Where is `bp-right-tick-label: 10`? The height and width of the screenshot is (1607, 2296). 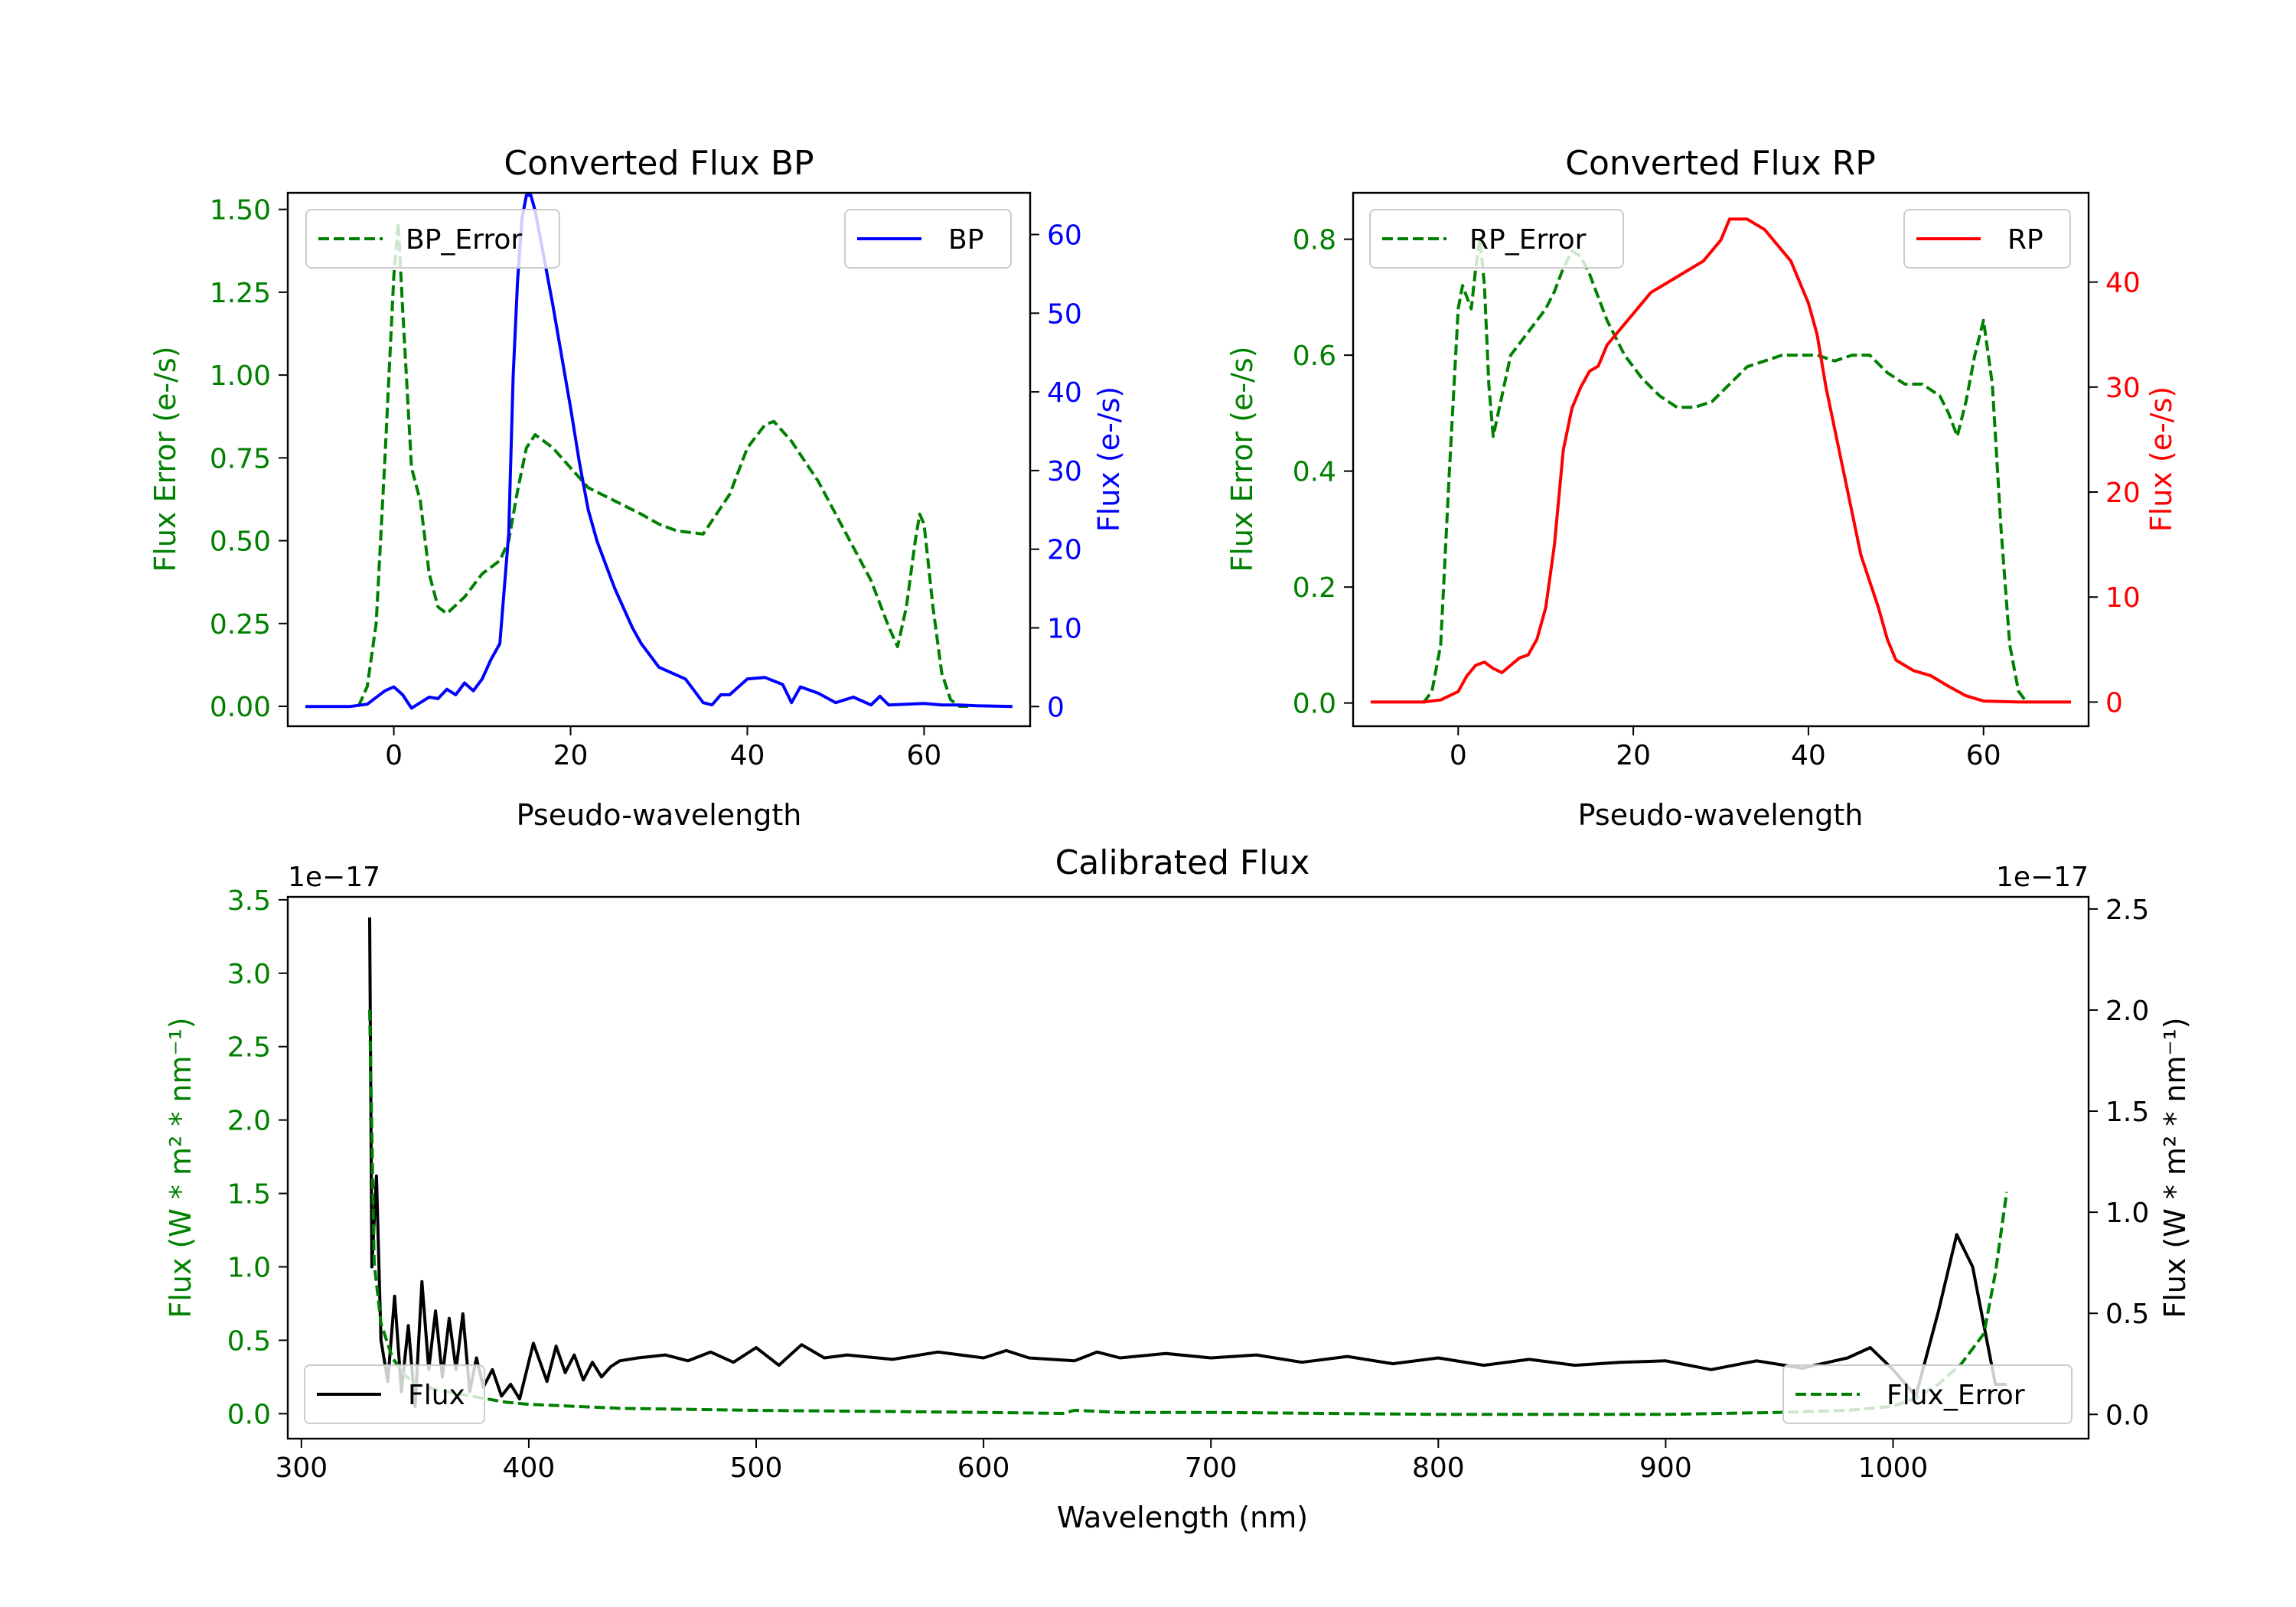
bp-right-tick-label: 10 is located at coordinates (1064, 628).